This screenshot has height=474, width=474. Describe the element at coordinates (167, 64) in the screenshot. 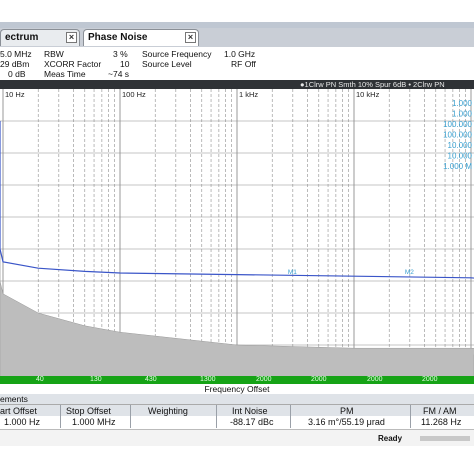

I see `source-level-label: Source Level` at that location.